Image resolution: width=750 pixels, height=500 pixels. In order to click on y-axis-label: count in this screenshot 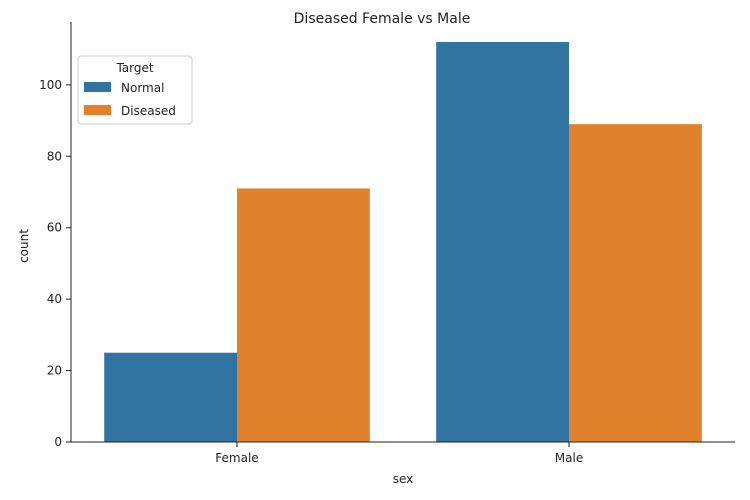, I will do `click(24, 246)`.